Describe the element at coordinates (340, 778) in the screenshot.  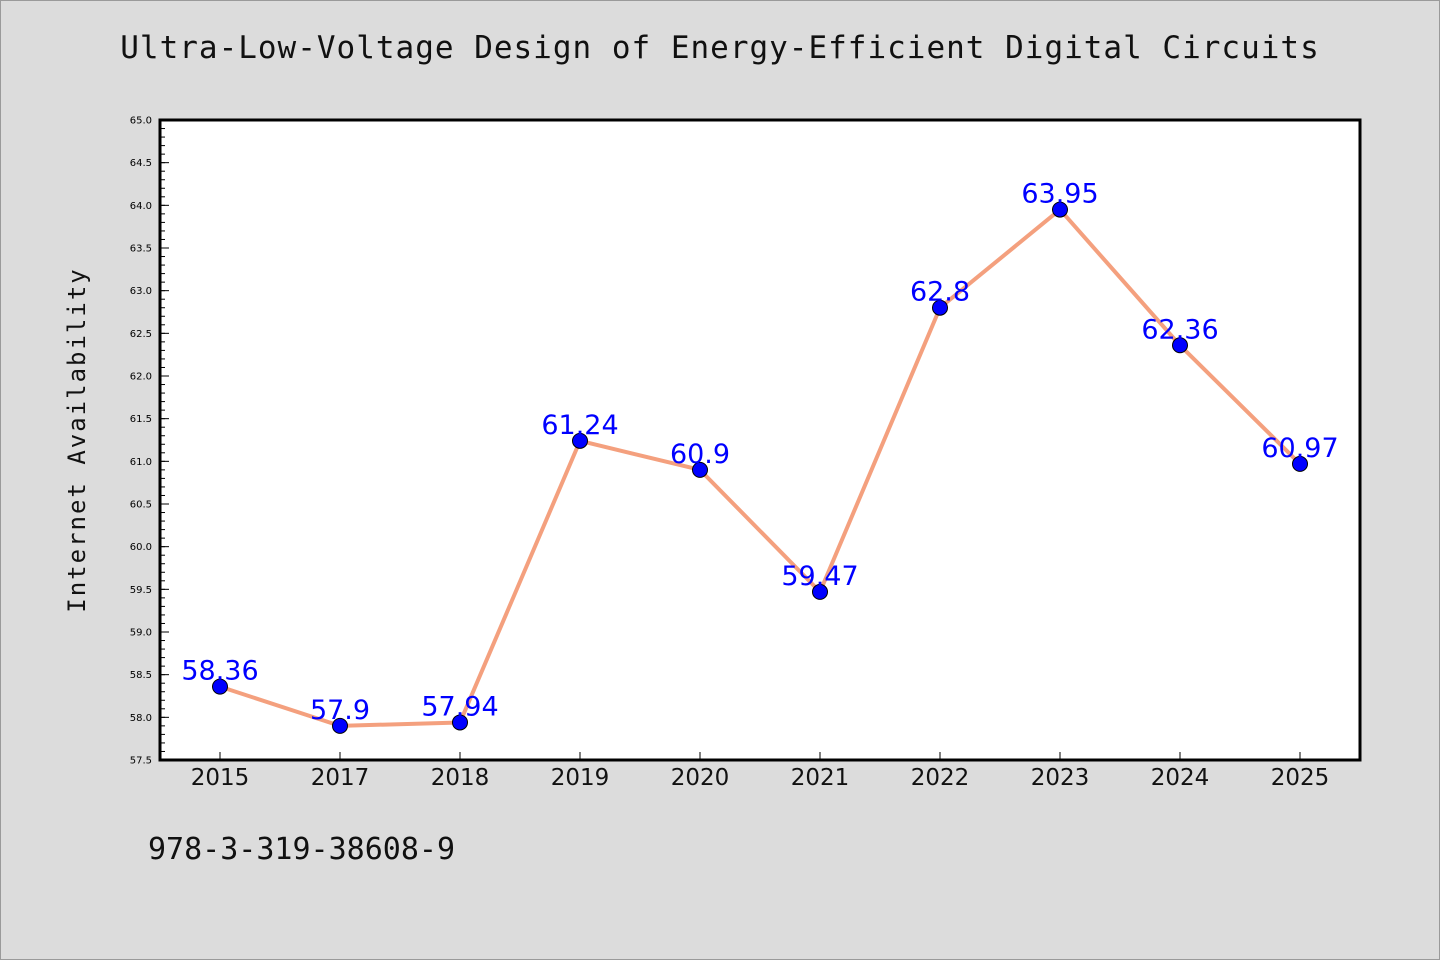
I see `x-tick-label: 2017` at that location.